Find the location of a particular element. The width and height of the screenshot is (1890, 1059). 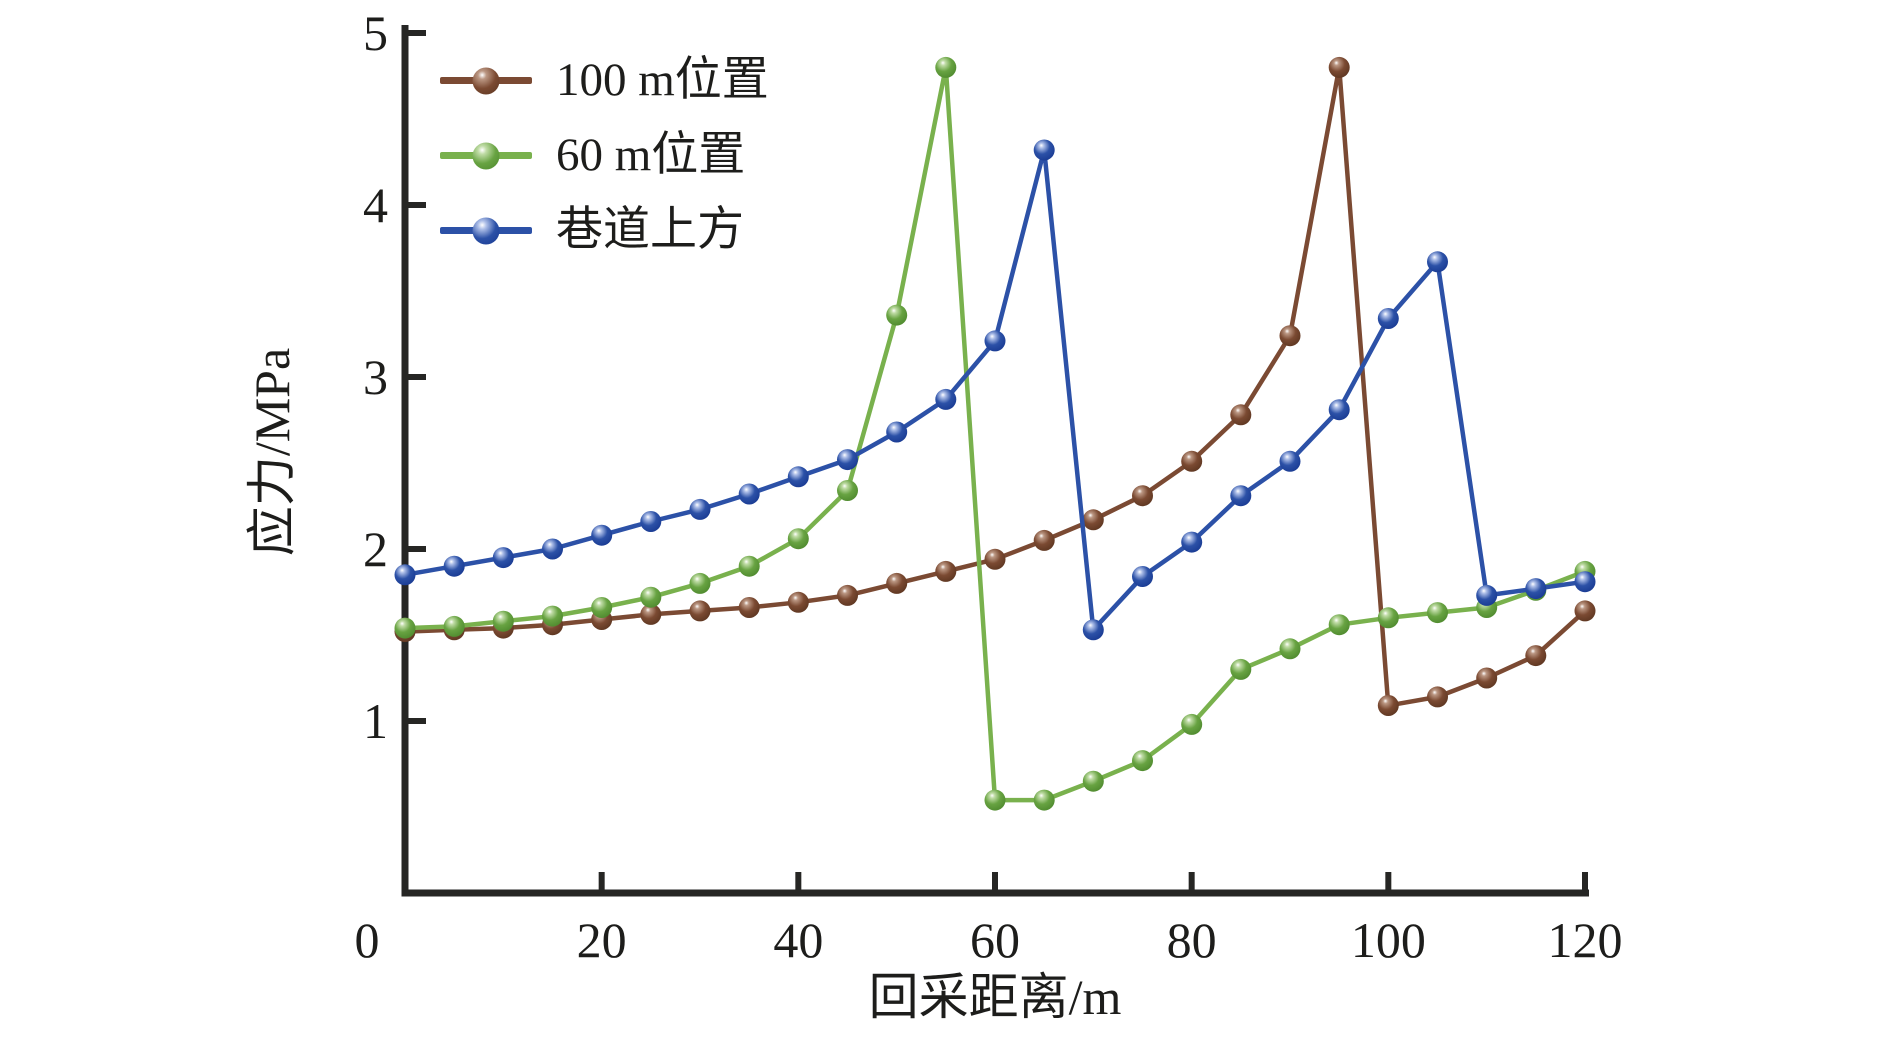

x-tick-label-40: 40 is located at coordinates (798, 940).